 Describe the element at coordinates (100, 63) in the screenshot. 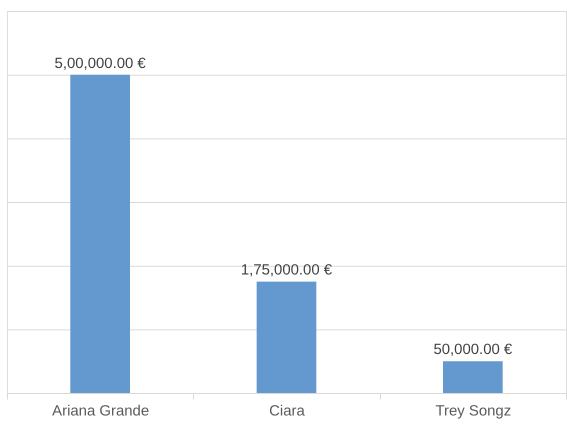

I see `data-label: 5,00,000.00 €` at that location.